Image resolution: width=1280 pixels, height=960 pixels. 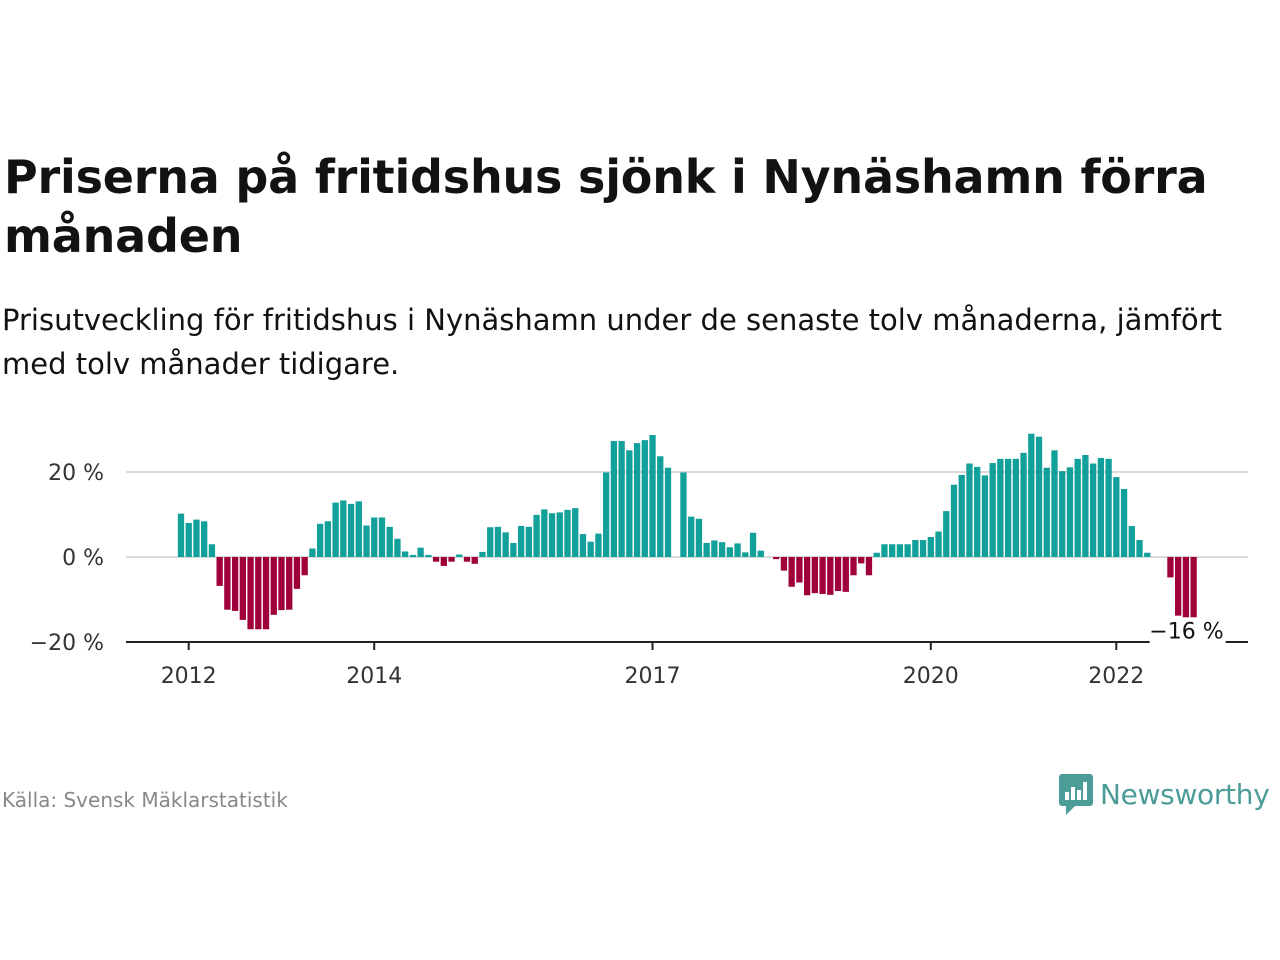 I want to click on x-tick-label: 2012, so click(x=189, y=676).